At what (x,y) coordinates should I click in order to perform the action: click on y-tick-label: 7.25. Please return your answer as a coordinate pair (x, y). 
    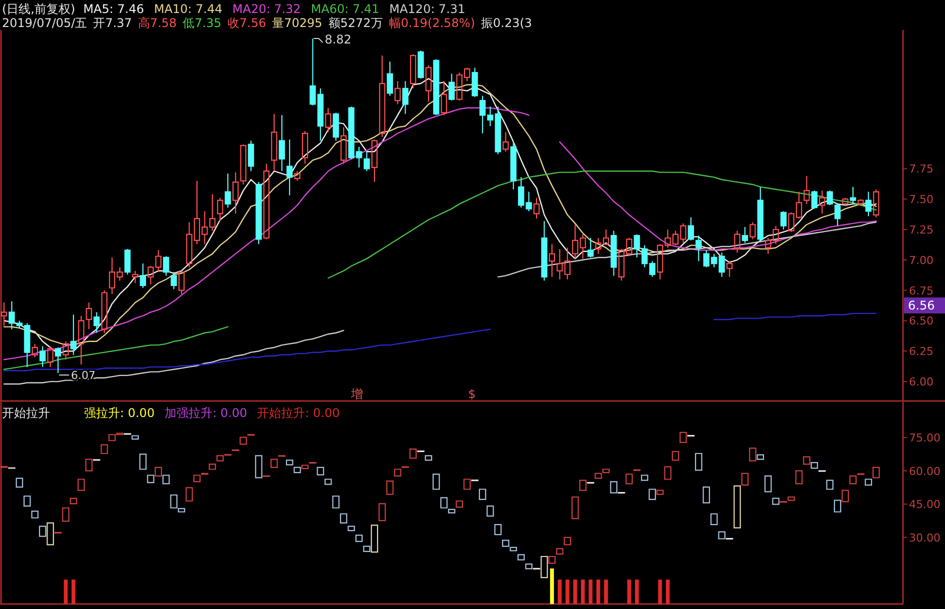
    Looking at the image, I should click on (921, 229).